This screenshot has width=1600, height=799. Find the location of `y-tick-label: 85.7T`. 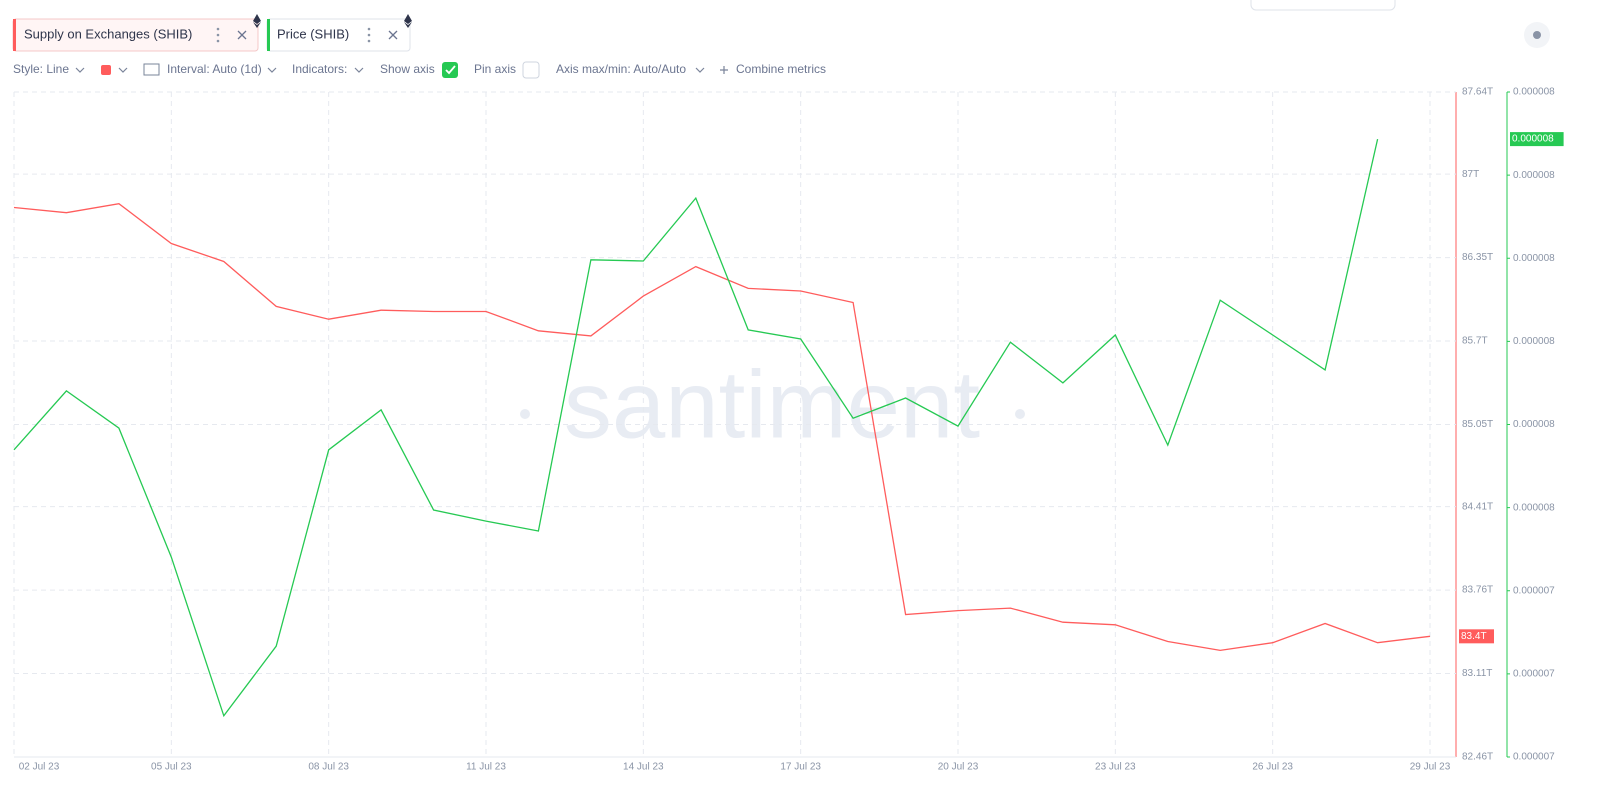

y-tick-label: 85.7T is located at coordinates (1475, 341).